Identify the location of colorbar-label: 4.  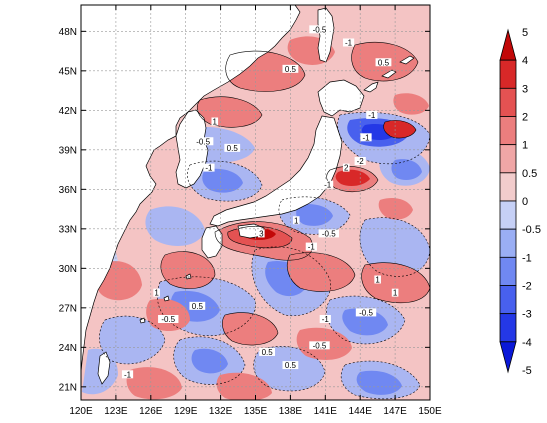
(525, 61).